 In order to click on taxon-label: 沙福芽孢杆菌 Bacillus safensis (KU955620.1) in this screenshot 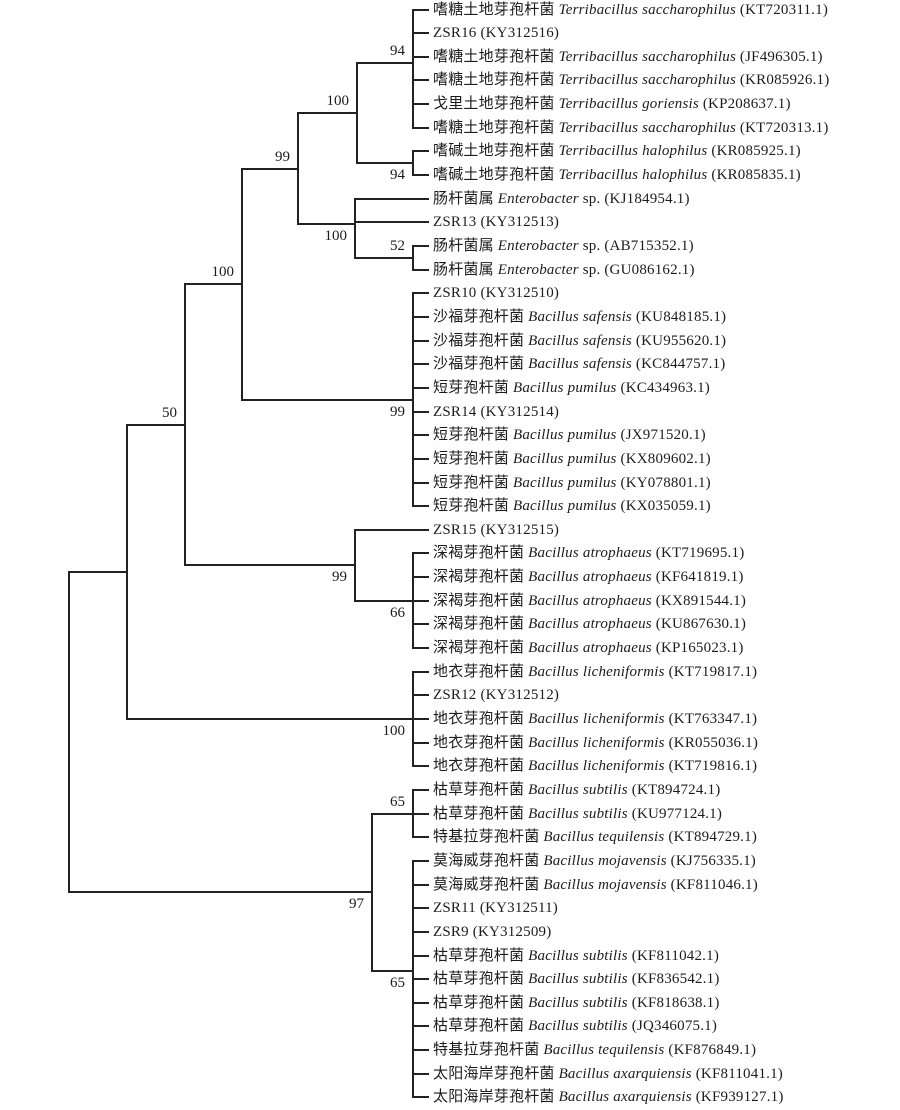, I will do `click(579, 341)`.